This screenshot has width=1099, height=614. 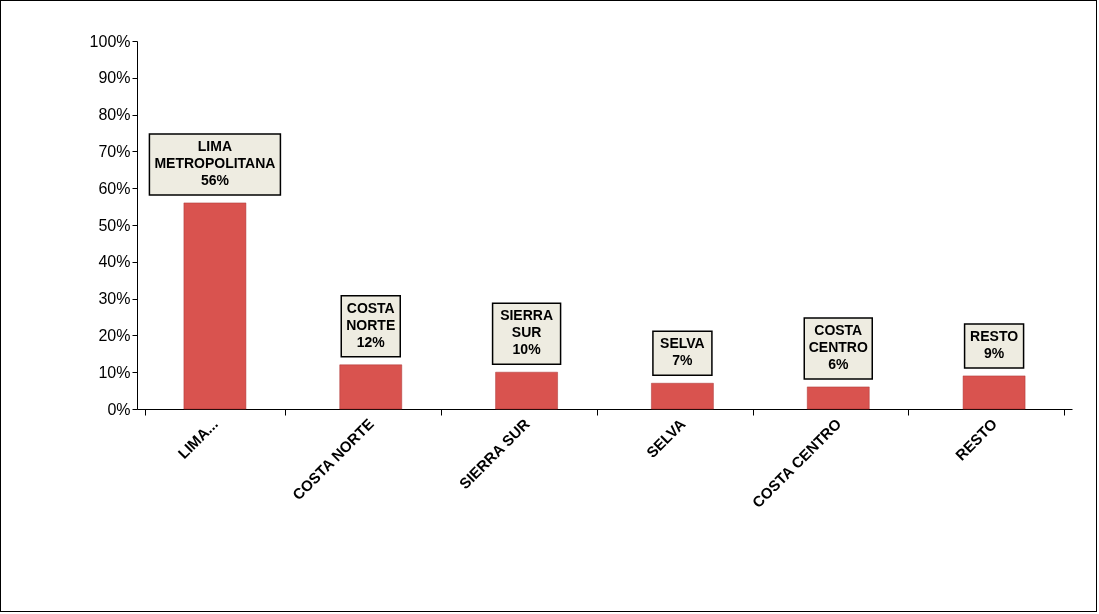 What do you see at coordinates (114, 335) in the screenshot?
I see `y-tick-label: 20%` at bounding box center [114, 335].